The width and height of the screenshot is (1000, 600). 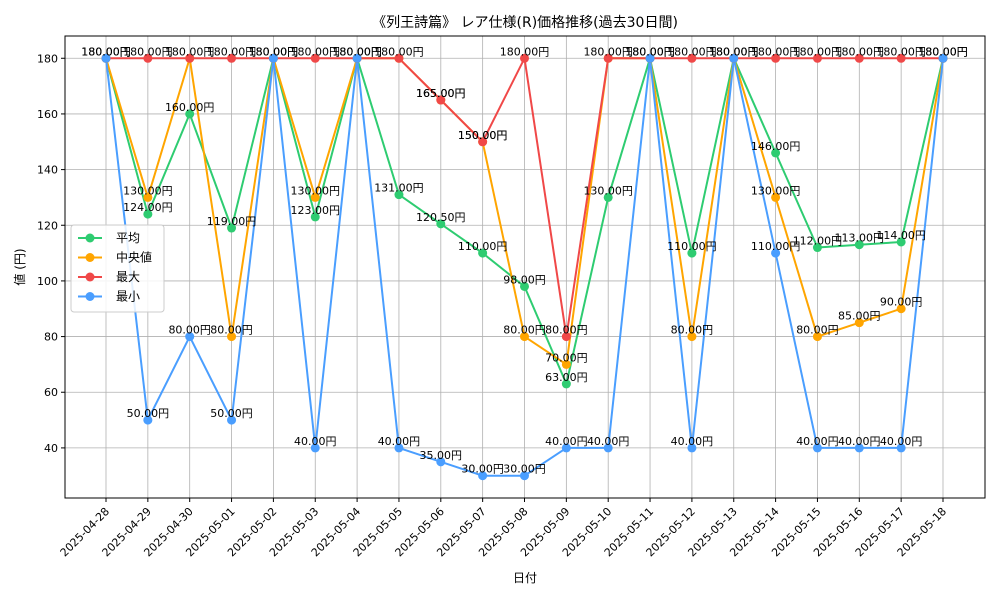 What do you see at coordinates (128, 238) in the screenshot?
I see `legend-label: 平均` at bounding box center [128, 238].